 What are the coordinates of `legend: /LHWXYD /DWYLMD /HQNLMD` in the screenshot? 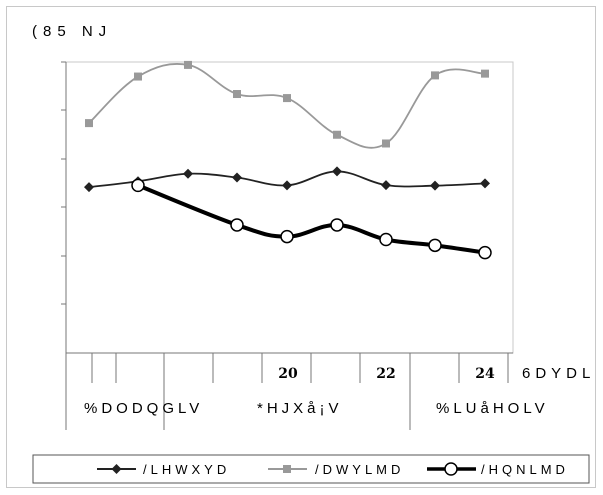 It's located at (311, 469).